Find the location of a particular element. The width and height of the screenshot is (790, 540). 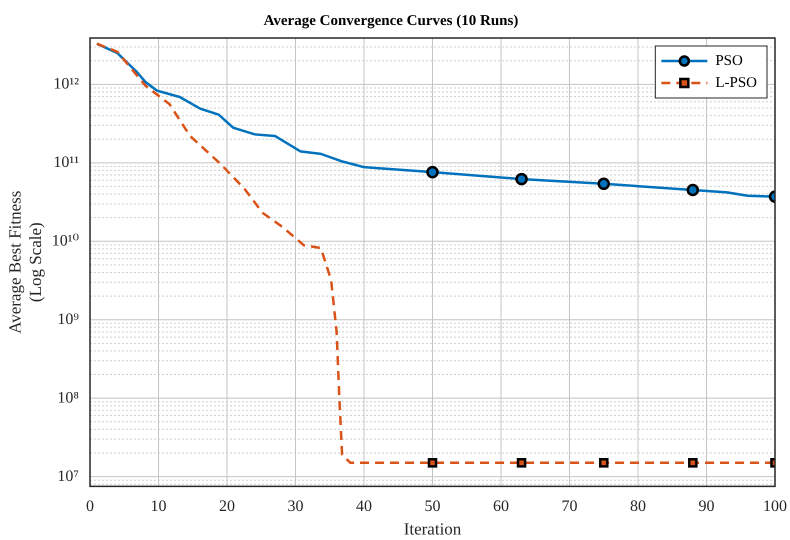

legend-label: L-PSO is located at coordinates (736, 82).